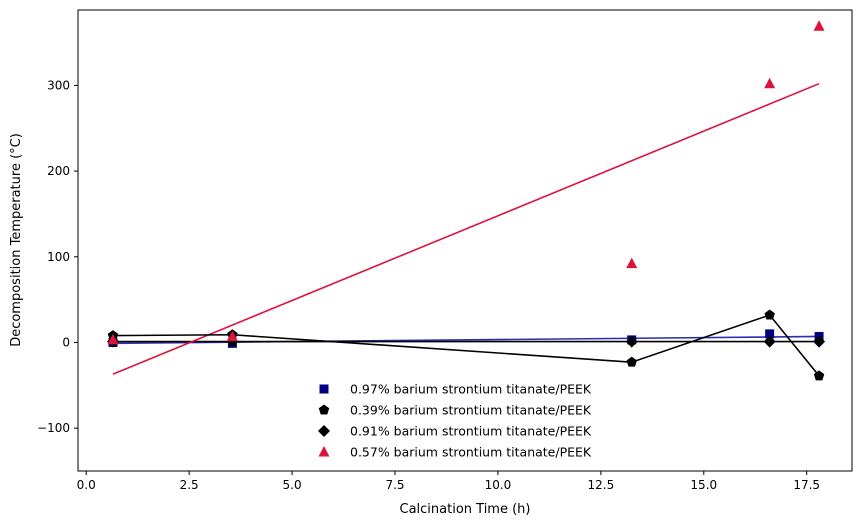  I want to click on y-axis: −100 0 100 200 300, so click(57, 256).